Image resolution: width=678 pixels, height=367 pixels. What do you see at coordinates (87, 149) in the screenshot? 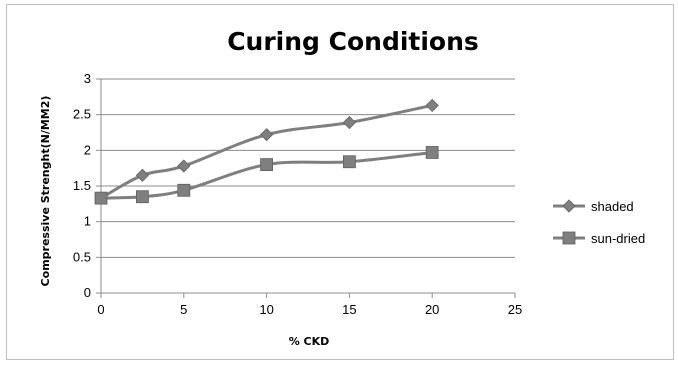
I see `y-tick-label: 2` at bounding box center [87, 149].